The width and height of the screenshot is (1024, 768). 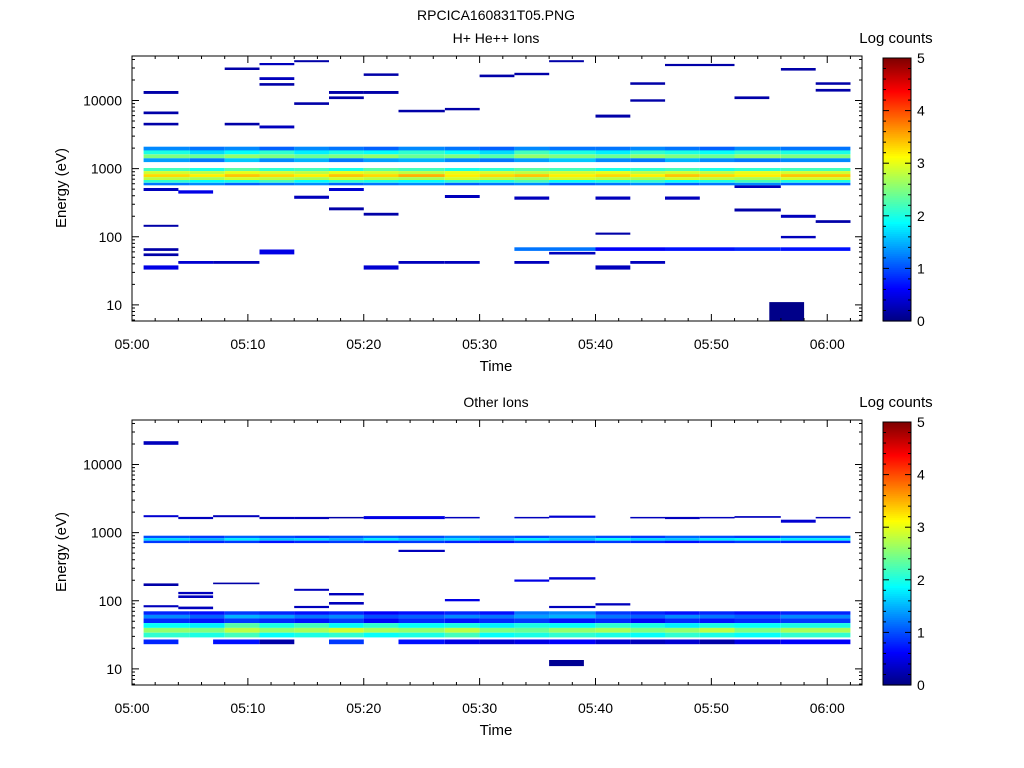 I want to click on colorbar: 0 1 2 3 4 5, so click(x=903, y=189).